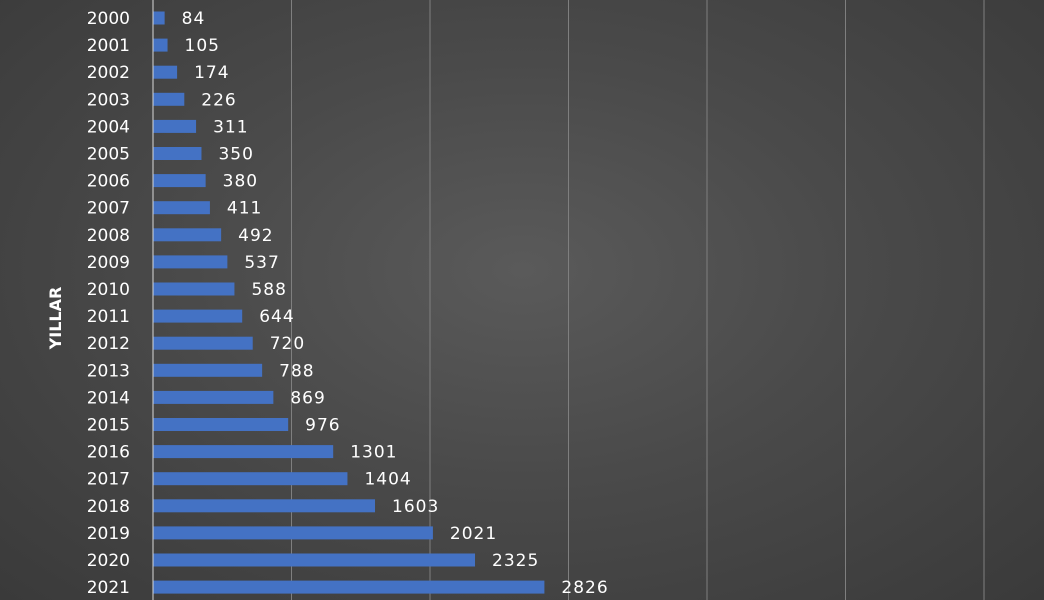 The width and height of the screenshot is (1044, 600). Describe the element at coordinates (177, 153) in the screenshot. I see `bar-2005` at that location.